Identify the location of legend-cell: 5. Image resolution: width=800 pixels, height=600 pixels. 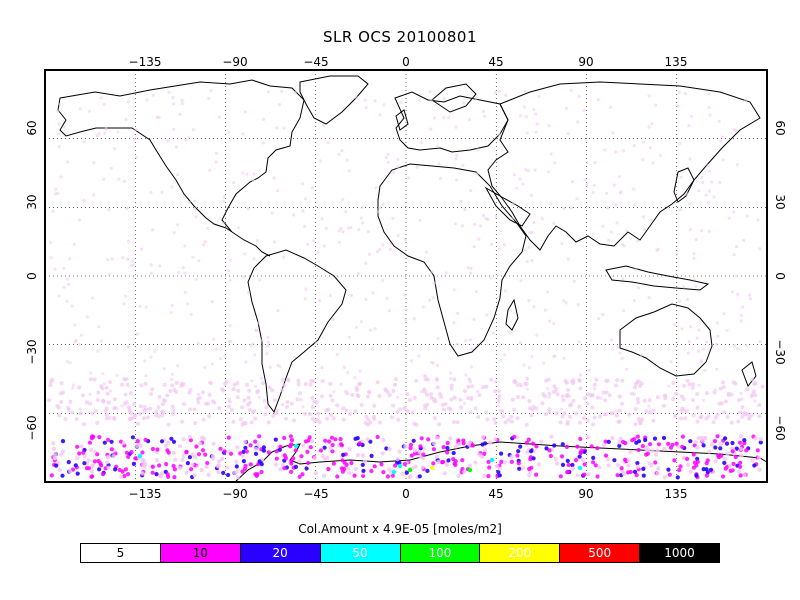
(120, 553).